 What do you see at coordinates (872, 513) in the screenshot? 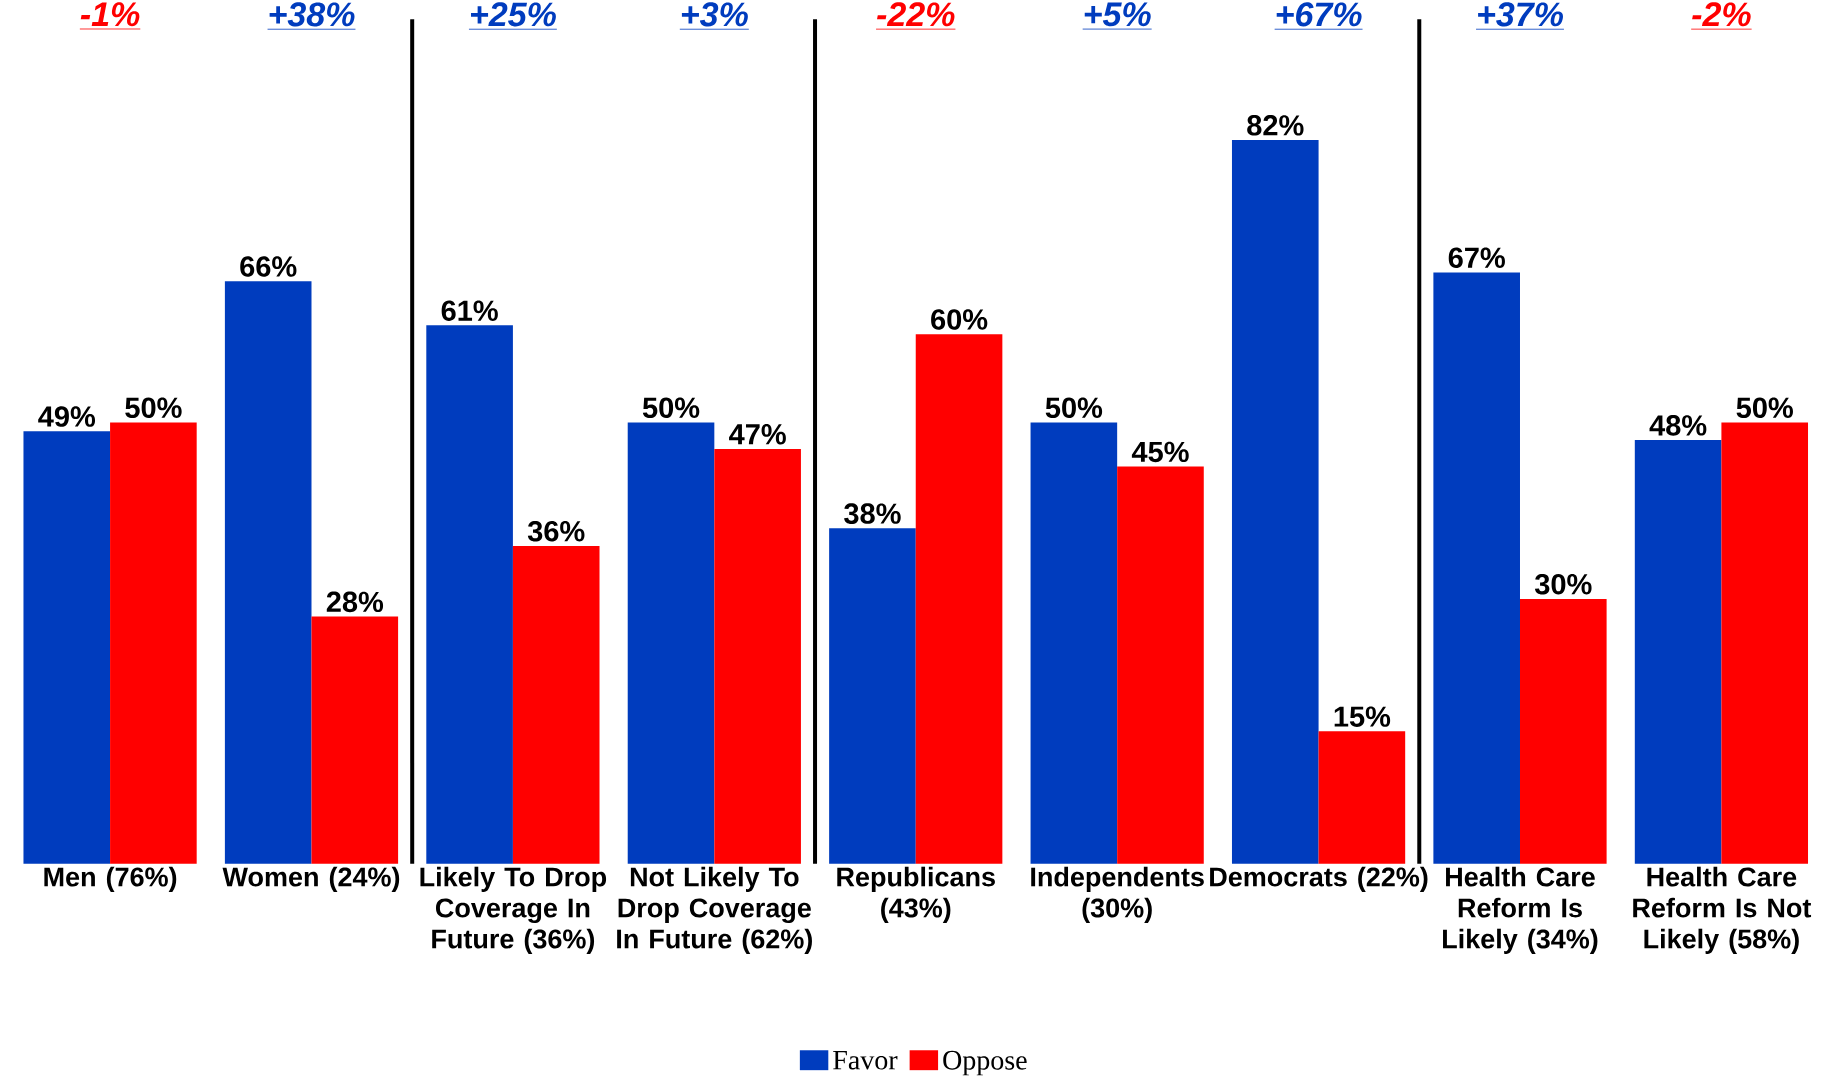
I see `data-label: 38%` at bounding box center [872, 513].